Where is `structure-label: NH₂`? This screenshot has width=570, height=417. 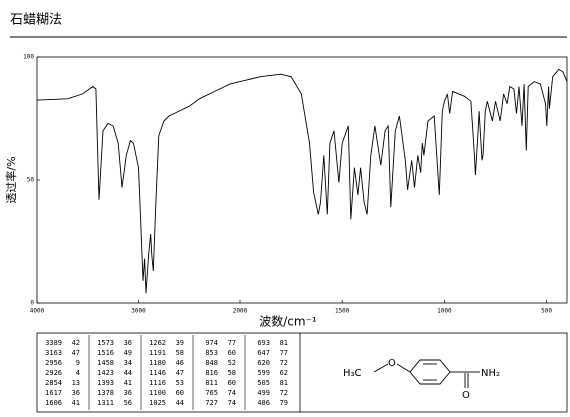
structure-label: NH₂ is located at coordinates (490, 373).